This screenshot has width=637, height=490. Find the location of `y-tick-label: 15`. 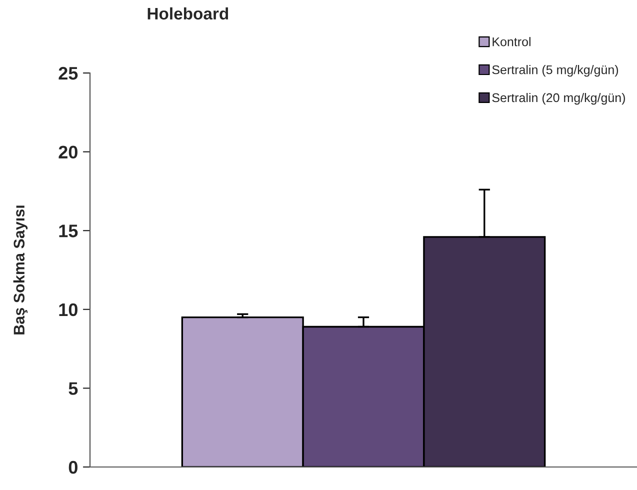

y-tick-label: 15 is located at coordinates (68, 231).